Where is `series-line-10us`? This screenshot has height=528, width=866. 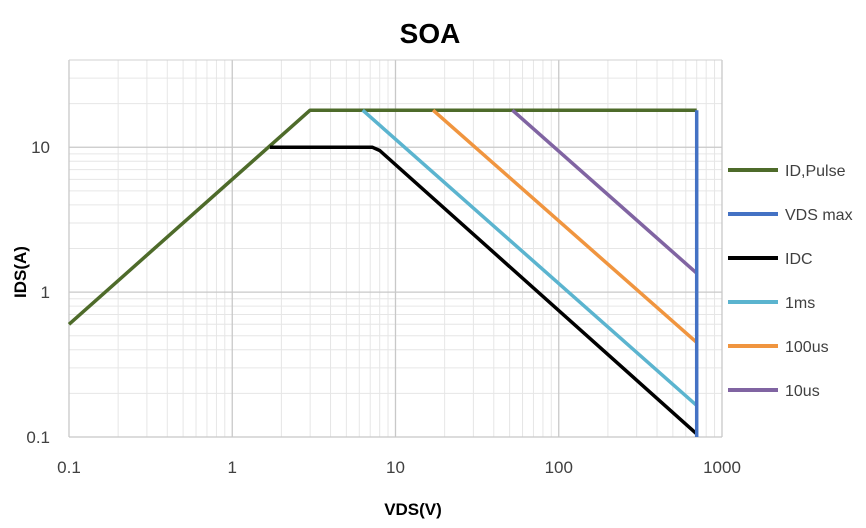 series-line-10us is located at coordinates (604, 191).